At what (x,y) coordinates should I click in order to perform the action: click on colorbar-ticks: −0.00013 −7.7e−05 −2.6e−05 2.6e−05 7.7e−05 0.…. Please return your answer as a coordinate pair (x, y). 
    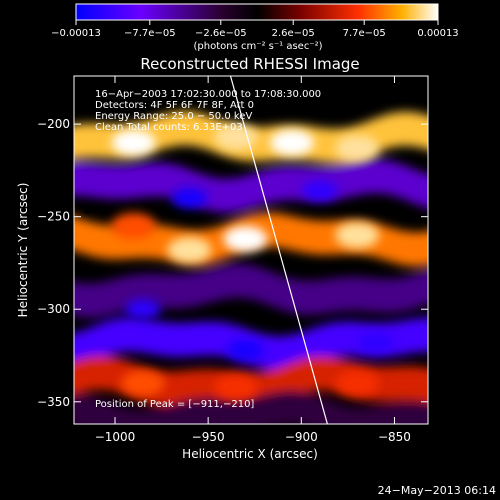
    Looking at the image, I should click on (255, 29).